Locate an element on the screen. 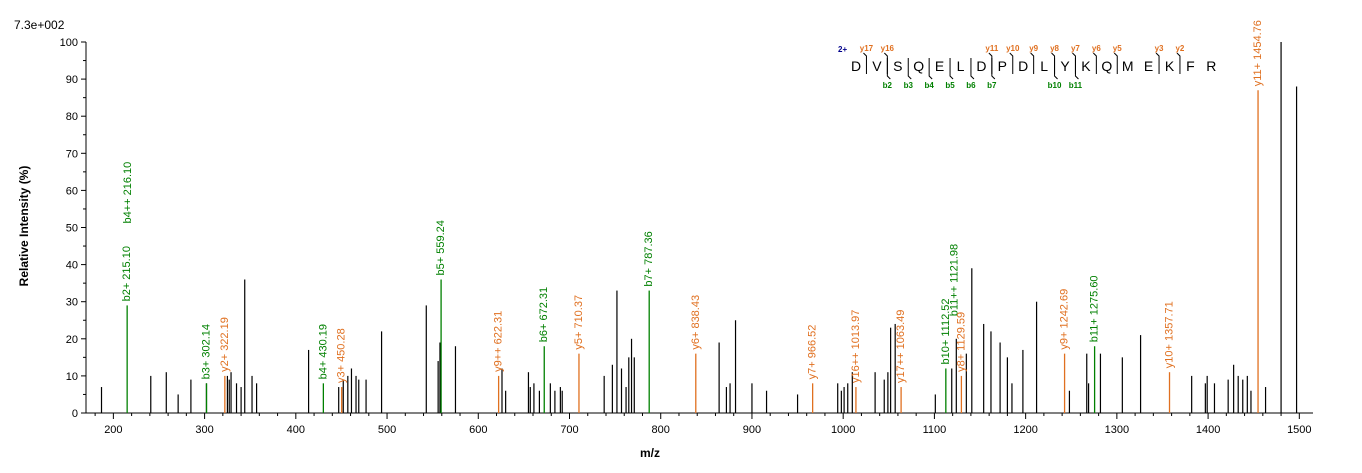 The width and height of the screenshot is (1362, 473). peak-label: b11++ 1121.98 is located at coordinates (954, 280).